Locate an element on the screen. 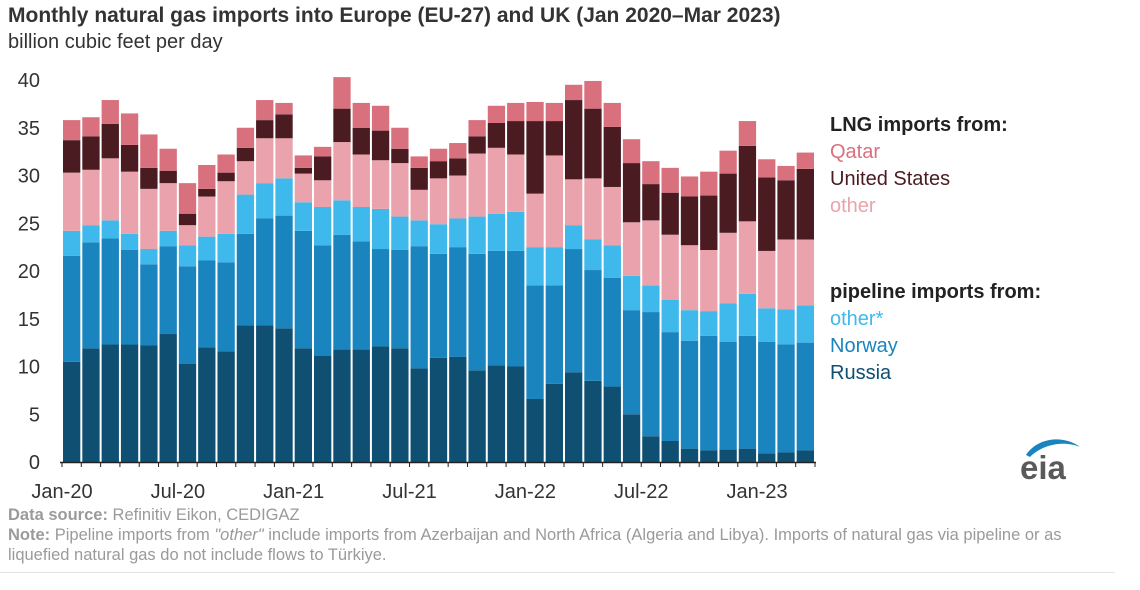 Image resolution: width=1140 pixels, height=590 pixels. note-text-part1: Pipeline imports from is located at coordinates (135, 535).